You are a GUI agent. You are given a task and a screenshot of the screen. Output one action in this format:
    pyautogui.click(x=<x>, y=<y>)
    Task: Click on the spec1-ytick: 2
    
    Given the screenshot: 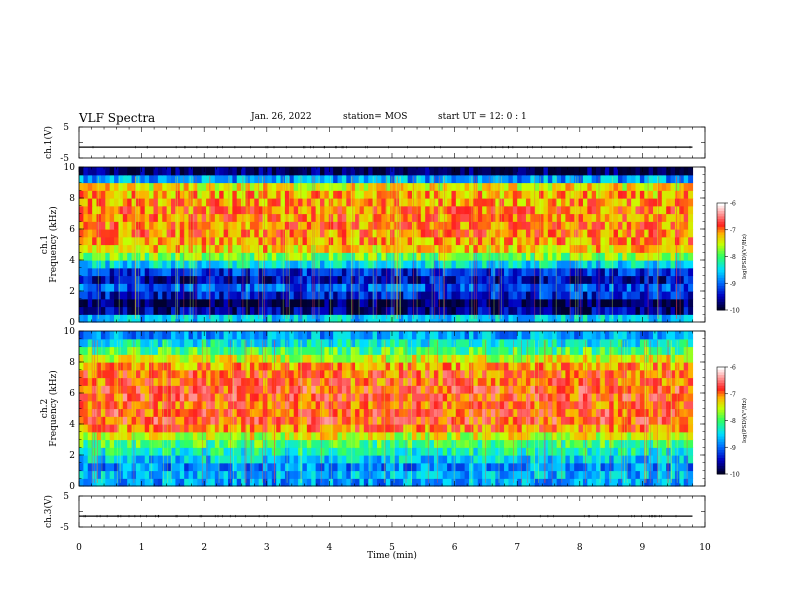 What is the action you would take?
    pyautogui.click(x=72, y=292)
    